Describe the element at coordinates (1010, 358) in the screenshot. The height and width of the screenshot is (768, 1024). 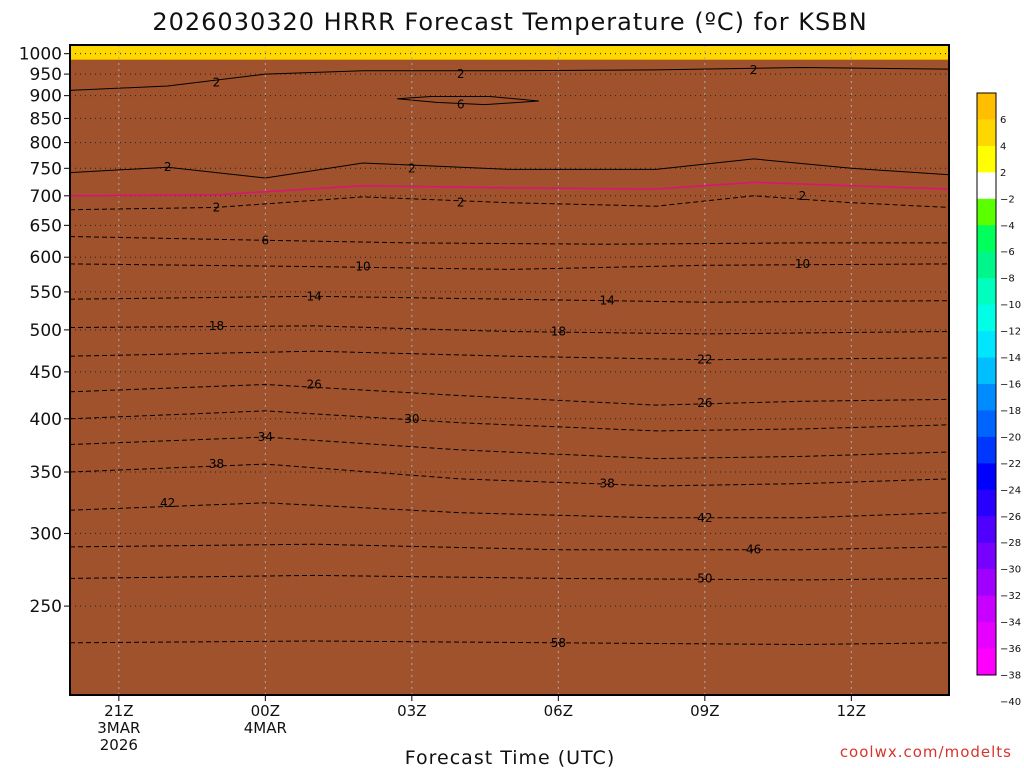
I see `legend-tick-label: −14` at that location.